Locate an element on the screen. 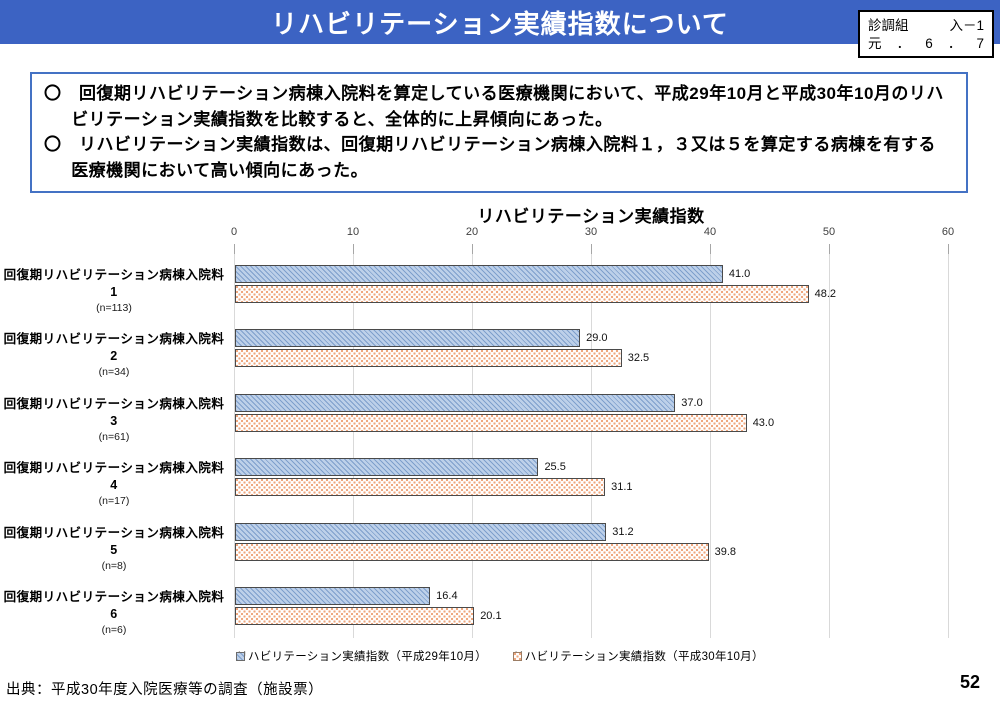 This screenshot has height=706, width=1000. page-title: リハビリテーション実績指数について is located at coordinates (500, 23).